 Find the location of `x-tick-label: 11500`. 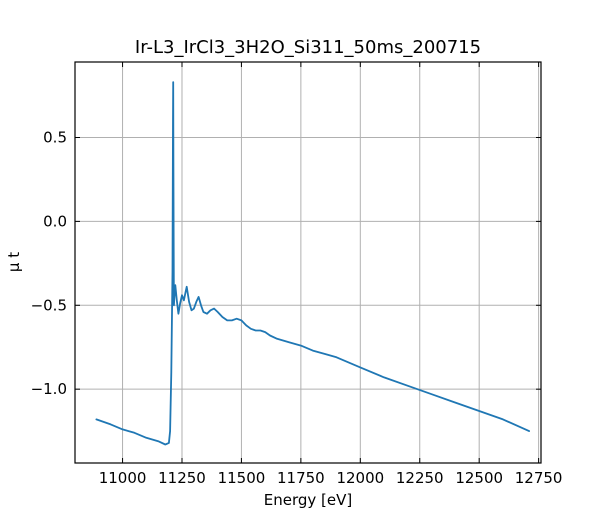

x-tick-label: 11500 is located at coordinates (242, 478).